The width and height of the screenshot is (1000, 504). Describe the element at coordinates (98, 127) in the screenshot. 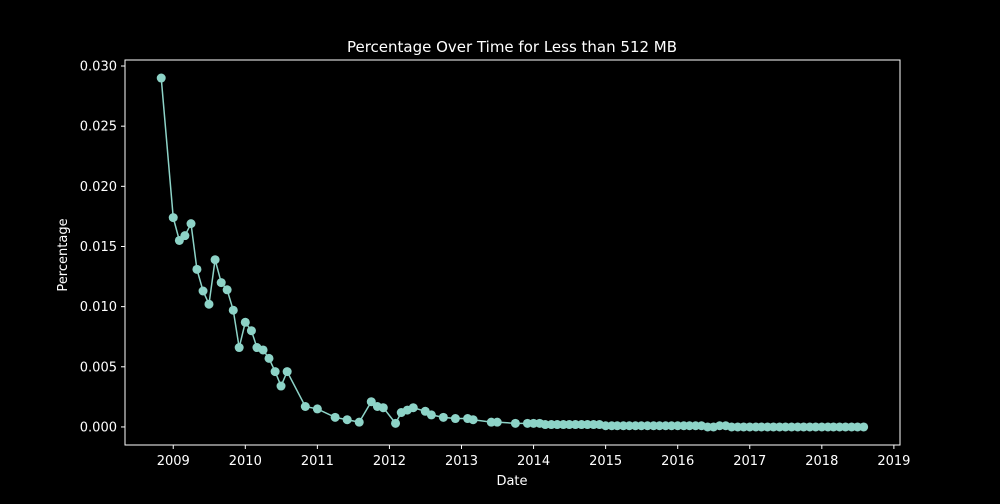

I see `y-tick-label: 0.025` at that location.